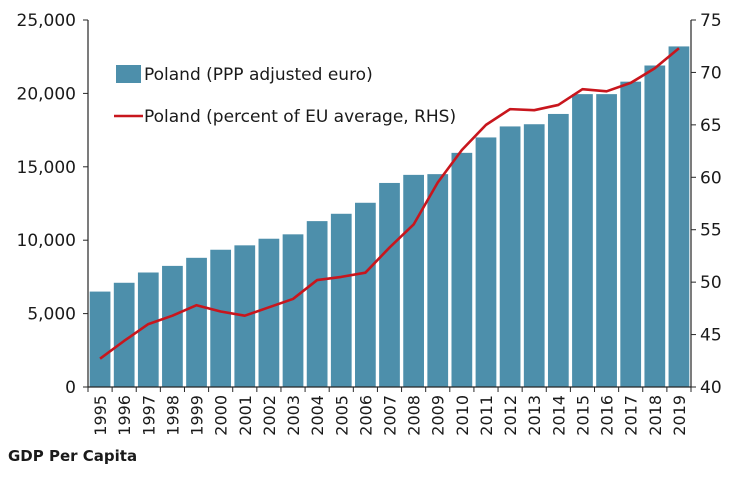 This screenshot has height=479, width=747. What do you see at coordinates (365, 415) in the screenshot?
I see `x-tick-label: 2006` at bounding box center [365, 415].